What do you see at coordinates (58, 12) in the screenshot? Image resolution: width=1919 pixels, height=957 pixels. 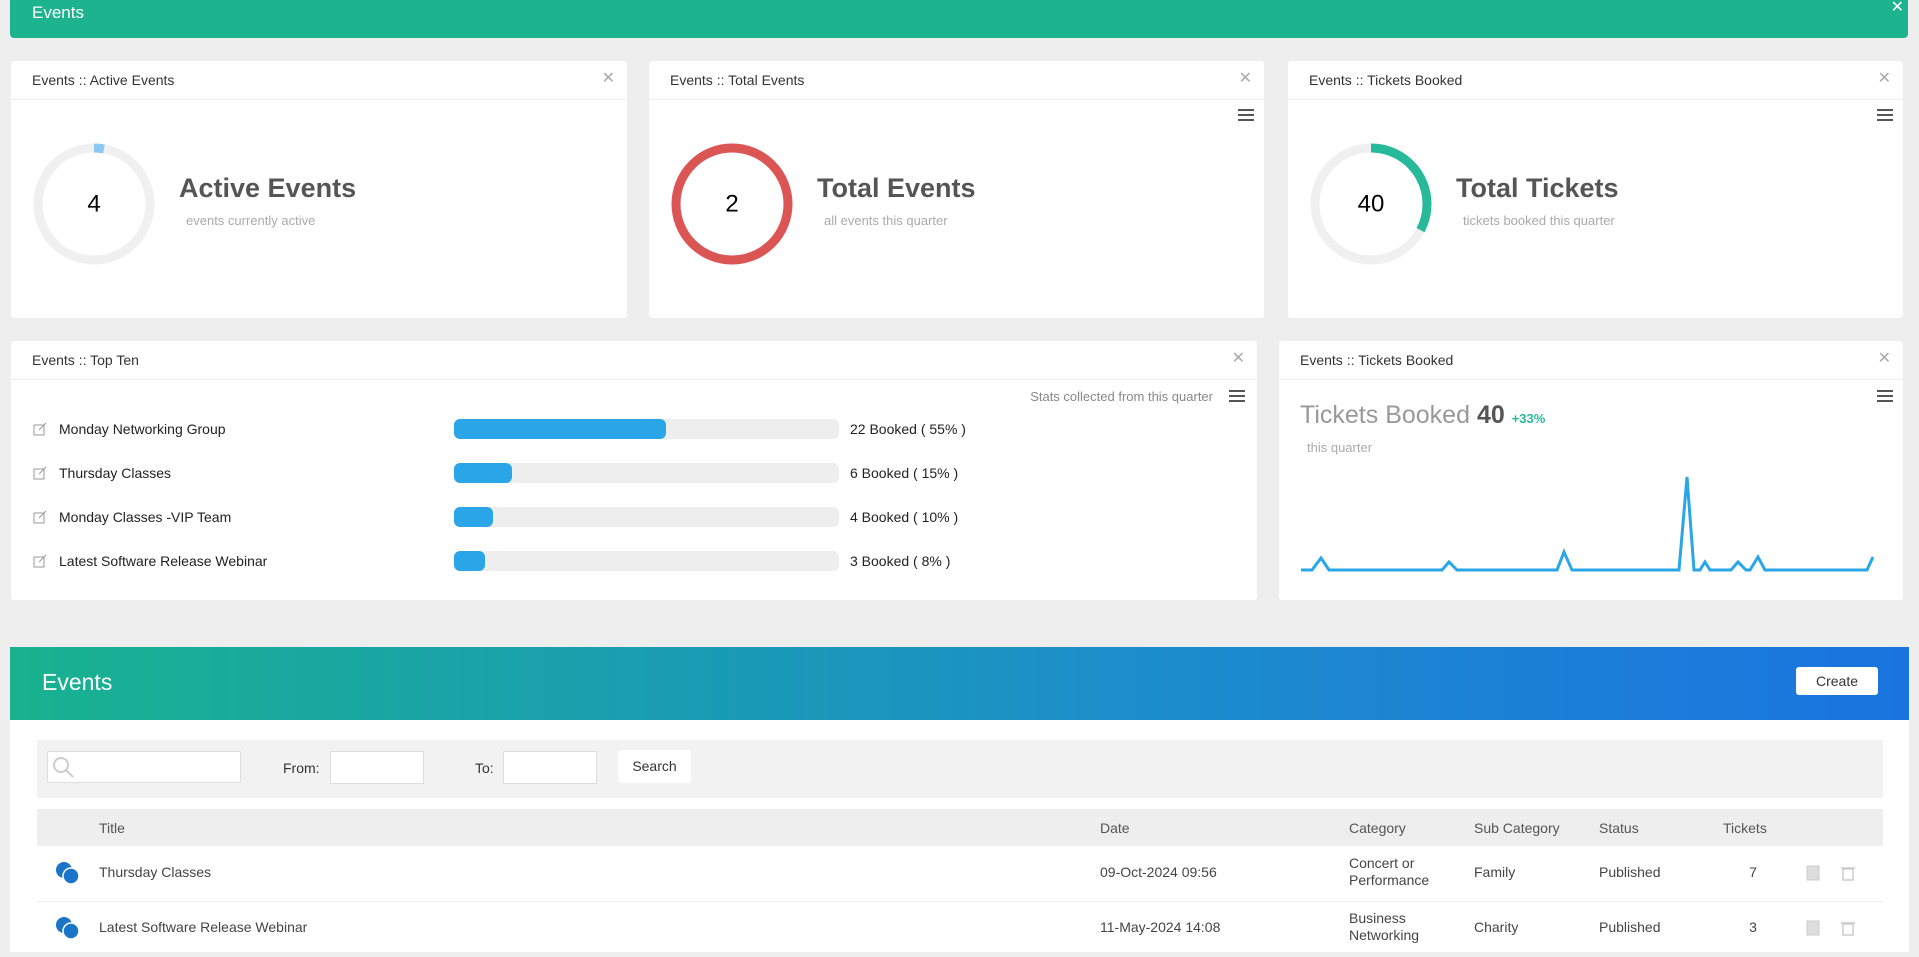 I see `page-title: Events` at bounding box center [58, 12].